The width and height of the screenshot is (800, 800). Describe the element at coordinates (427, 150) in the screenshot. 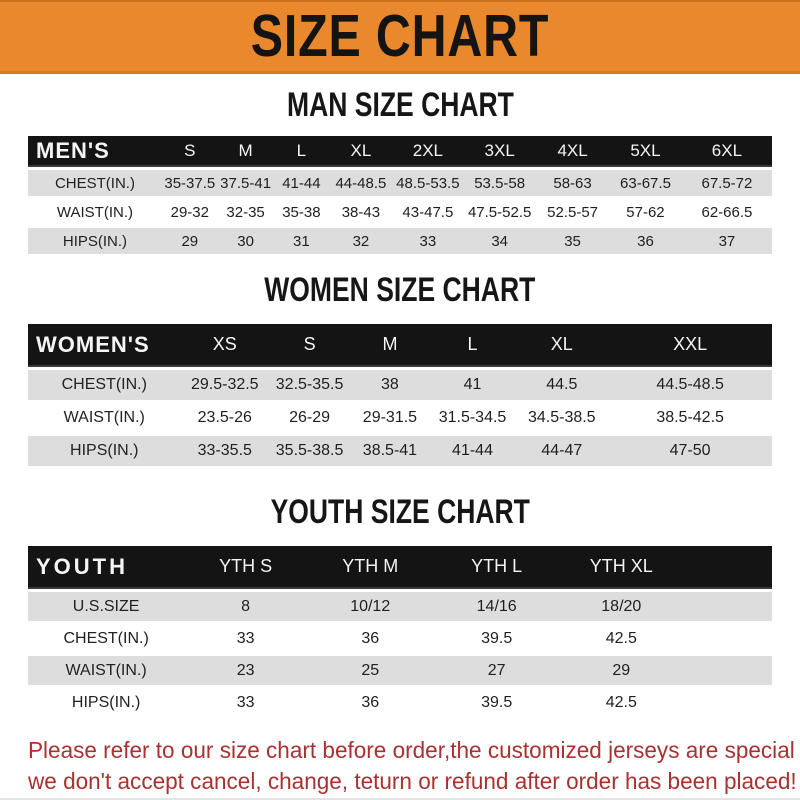

I see `men-column-header-2xl: 2XL` at that location.